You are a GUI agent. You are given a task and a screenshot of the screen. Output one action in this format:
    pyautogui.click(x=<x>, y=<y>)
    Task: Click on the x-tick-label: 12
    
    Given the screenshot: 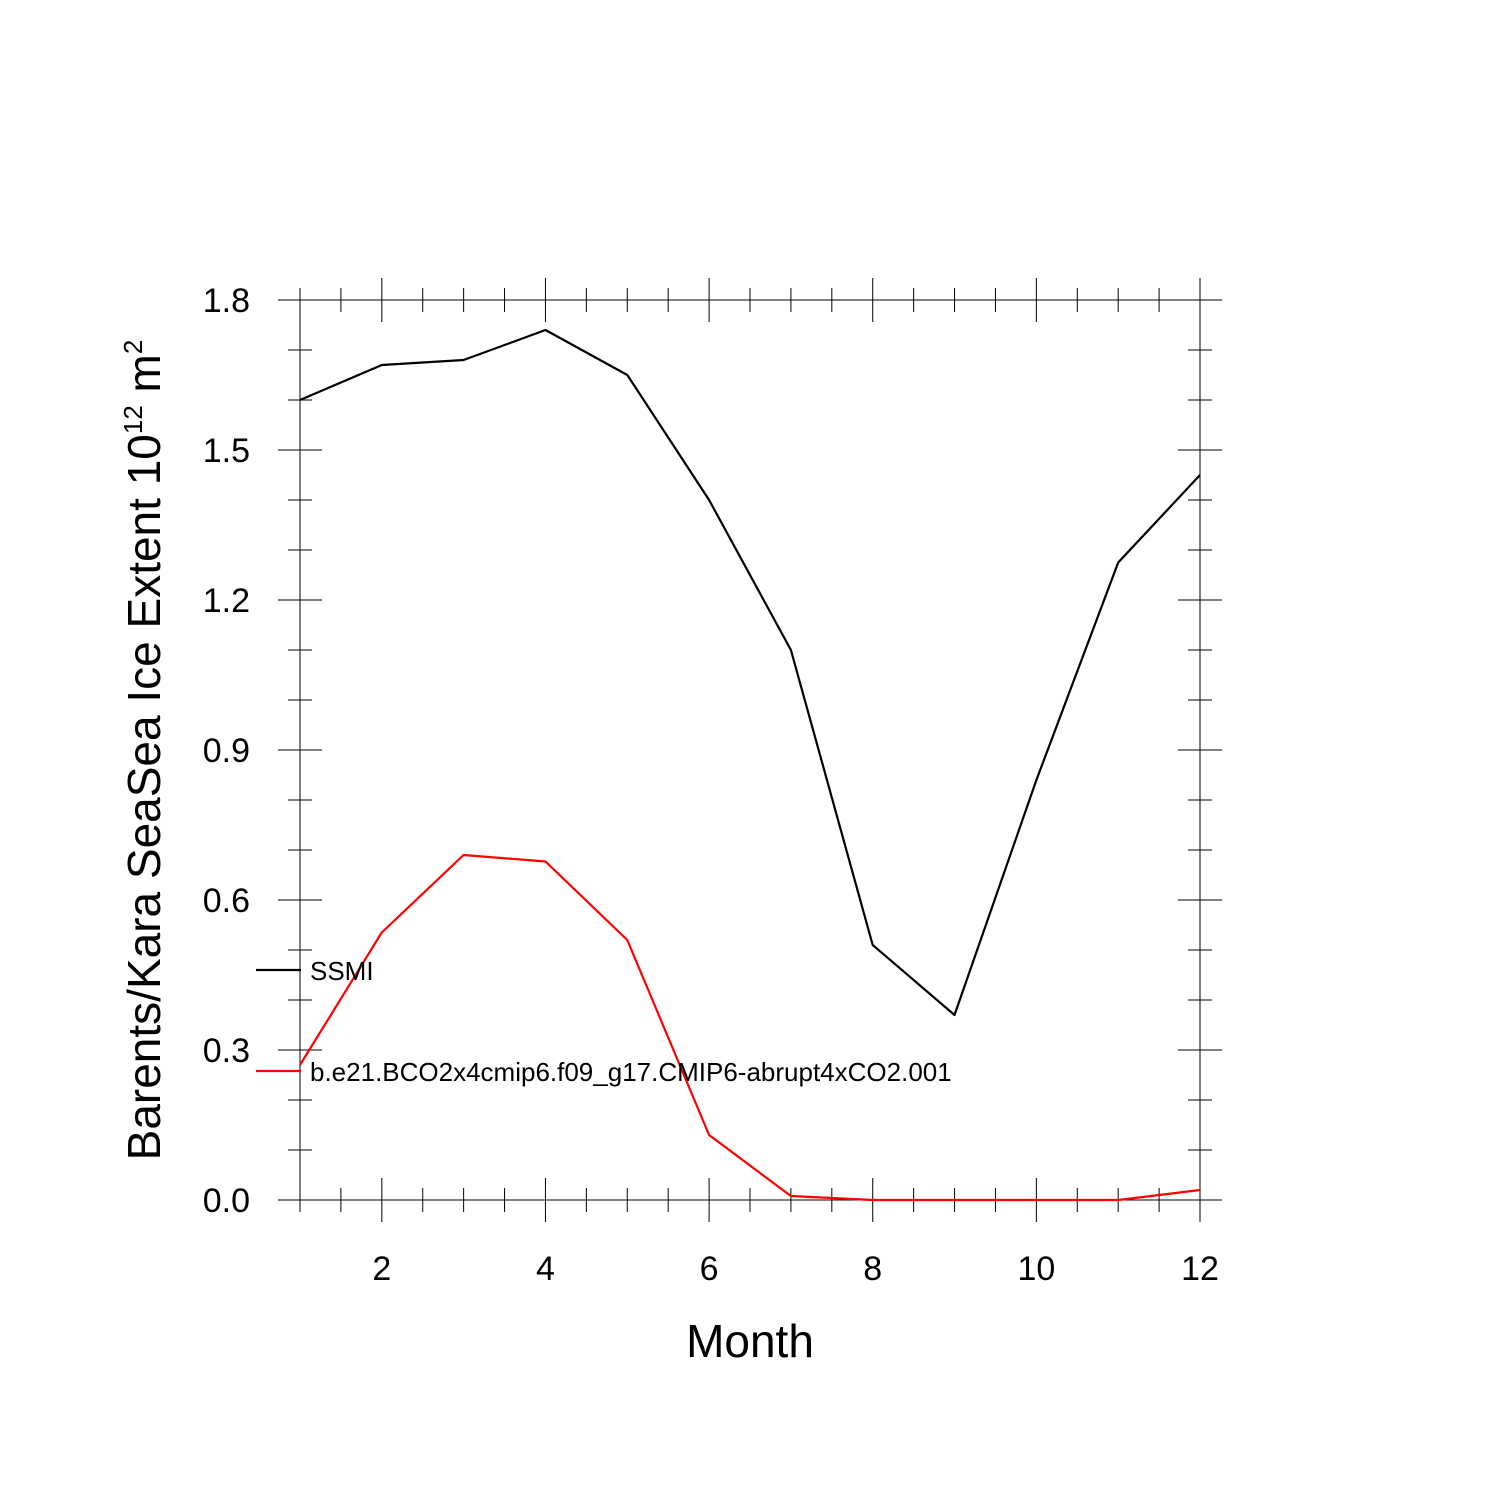 What is the action you would take?
    pyautogui.click(x=1200, y=1269)
    